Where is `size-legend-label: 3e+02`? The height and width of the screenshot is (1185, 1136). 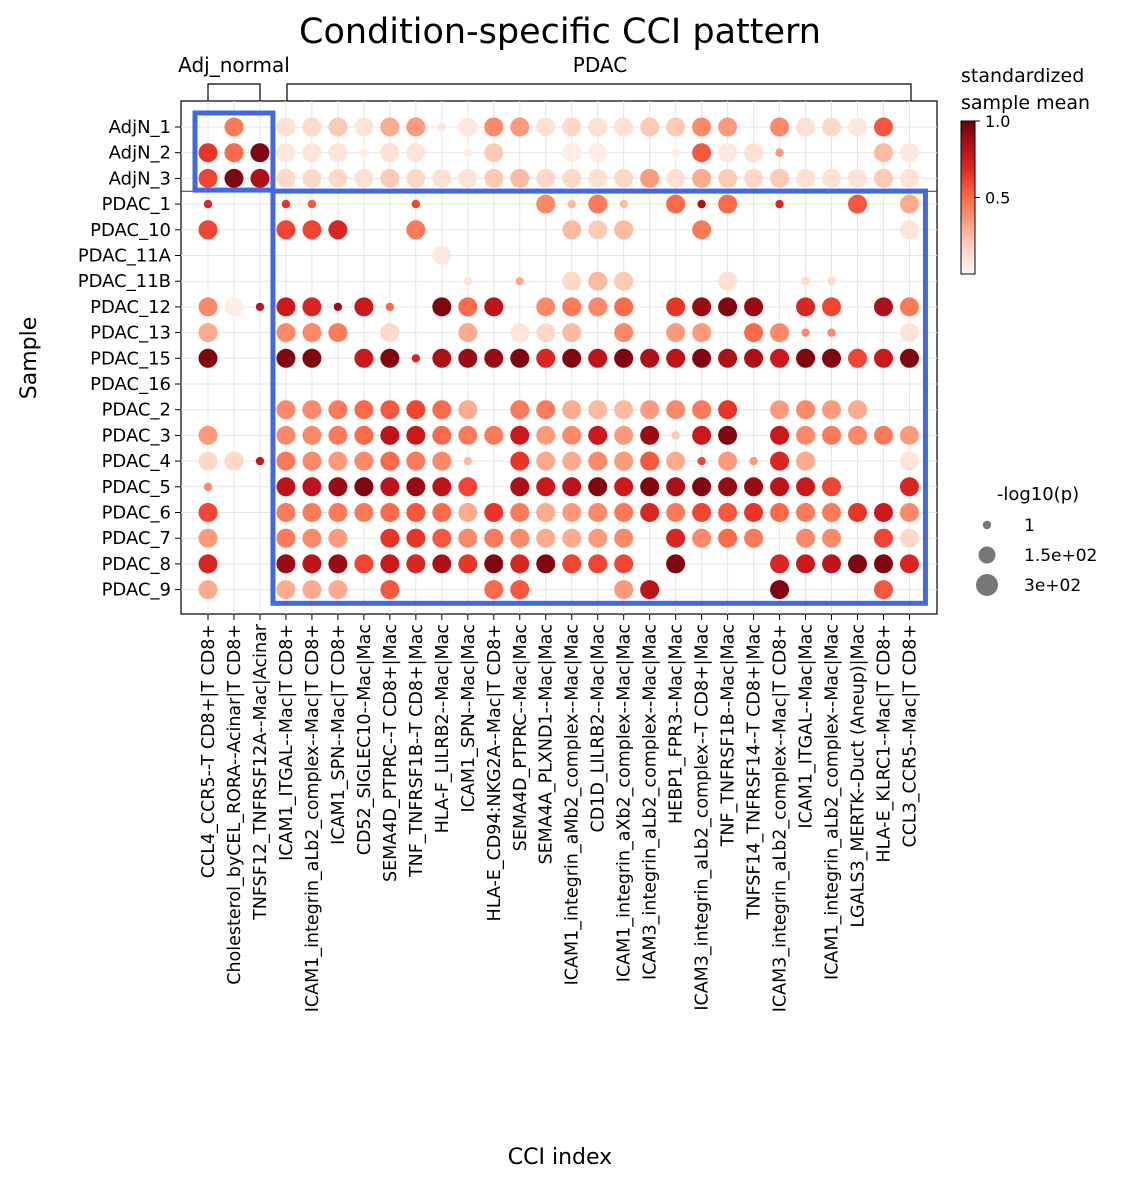
size-legend-label: 3e+02 is located at coordinates (1052, 586).